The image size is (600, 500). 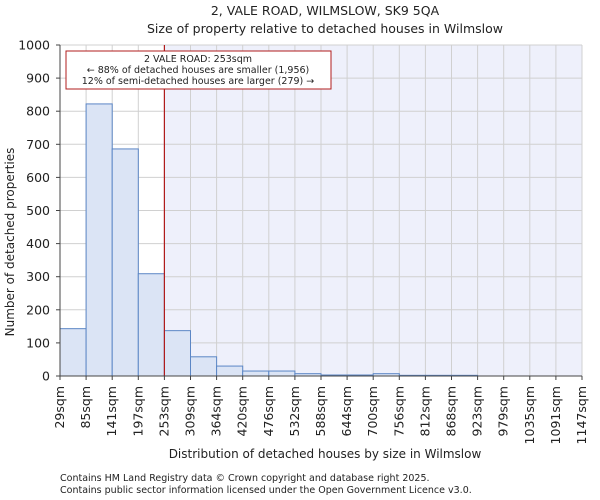 I want to click on y-tick-label-800: 800, so click(x=38, y=111).